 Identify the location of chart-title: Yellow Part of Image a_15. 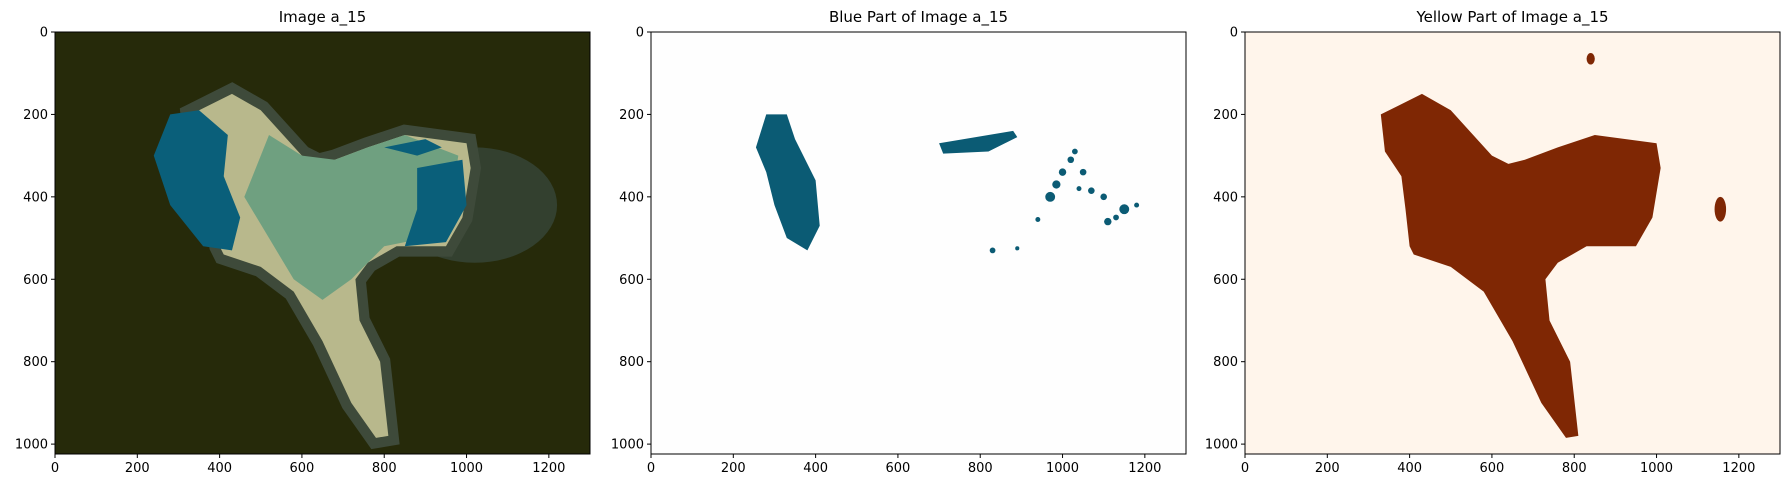
(1511, 17).